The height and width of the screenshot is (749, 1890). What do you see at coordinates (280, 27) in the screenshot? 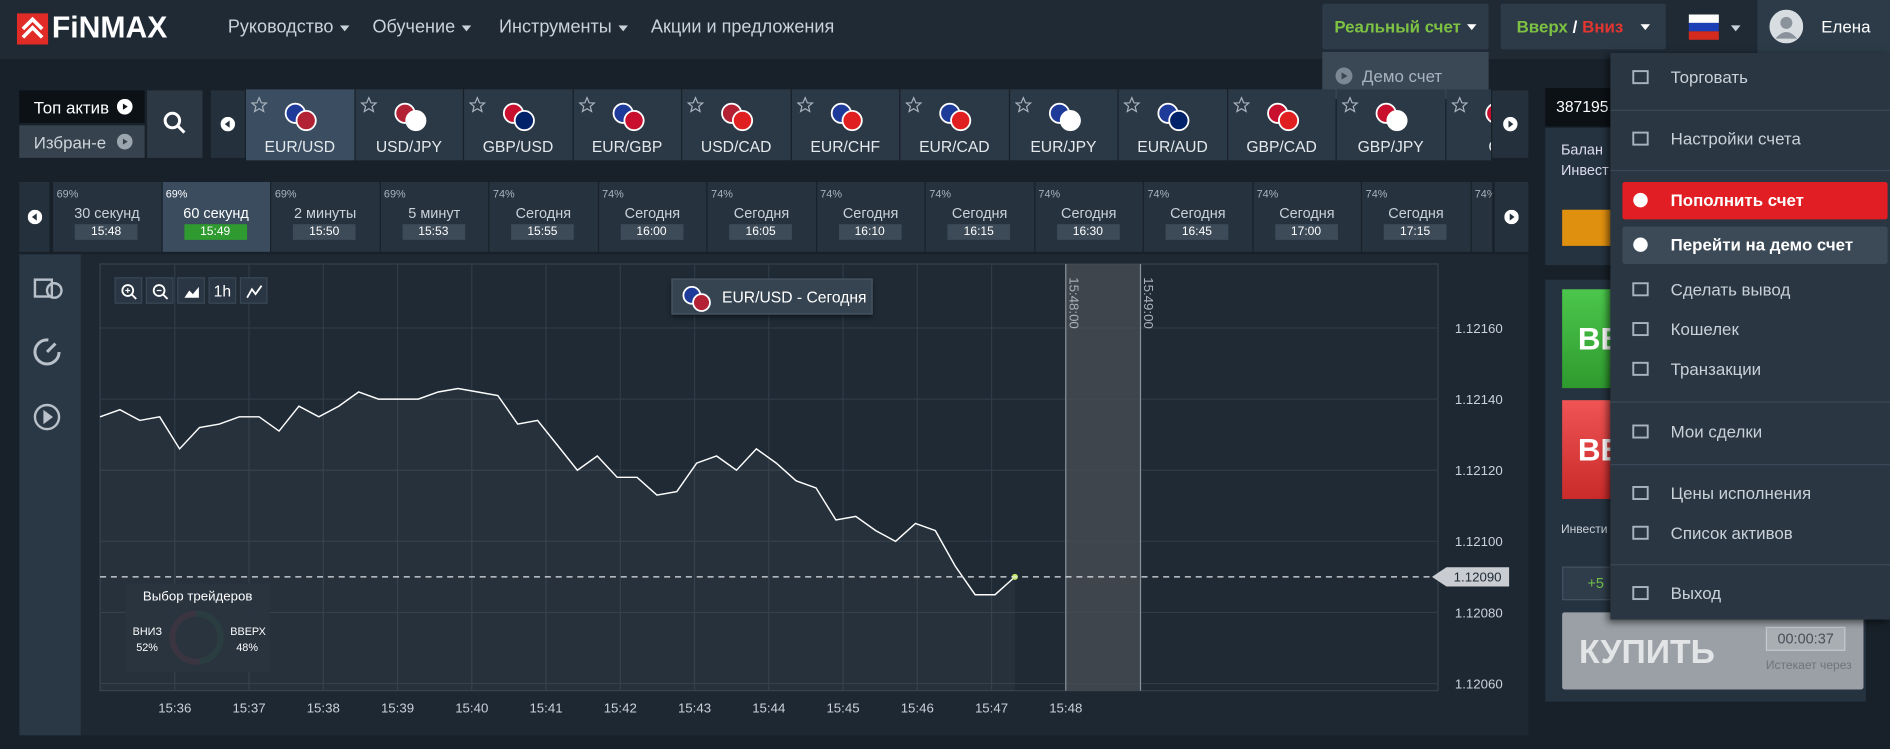
I see `nav-item: Руководство` at bounding box center [280, 27].